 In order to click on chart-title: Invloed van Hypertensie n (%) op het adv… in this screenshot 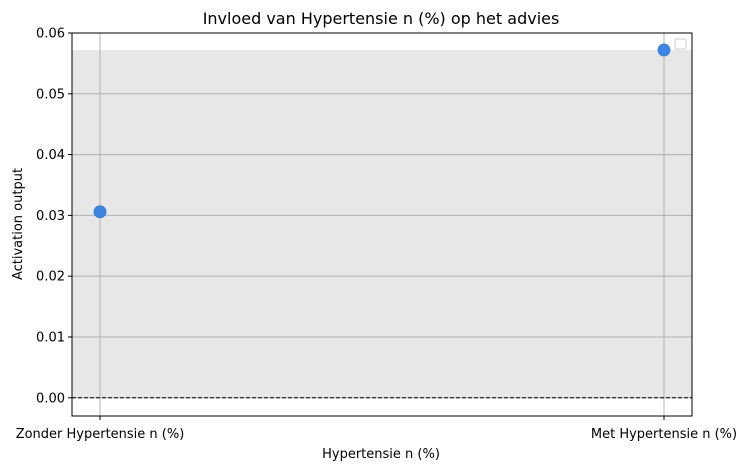, I will do `click(381, 18)`.